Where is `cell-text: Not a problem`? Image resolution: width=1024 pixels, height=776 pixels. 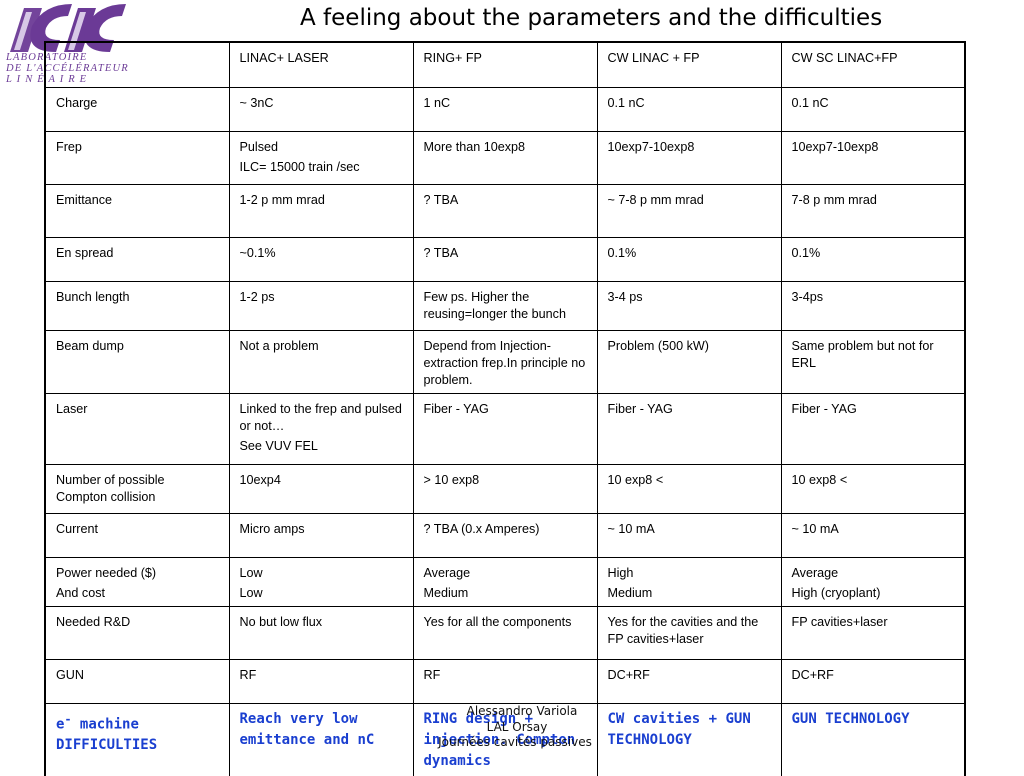 cell-text: Not a problem is located at coordinates (279, 345).